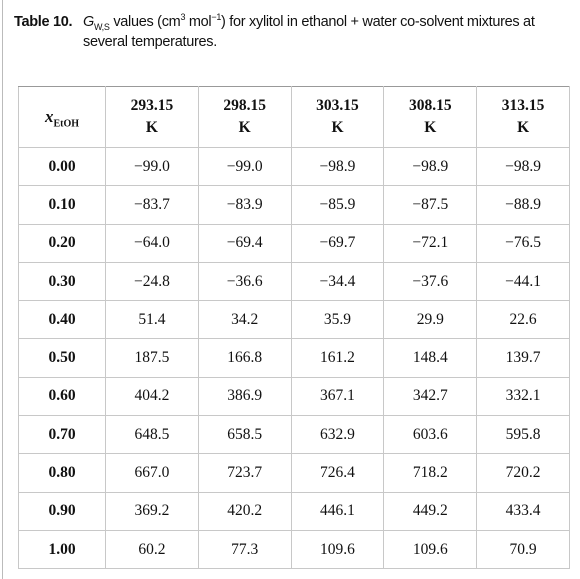 The width and height of the screenshot is (580, 579). Describe the element at coordinates (244, 473) in the screenshot. I see `cell: 723.7` at that location.